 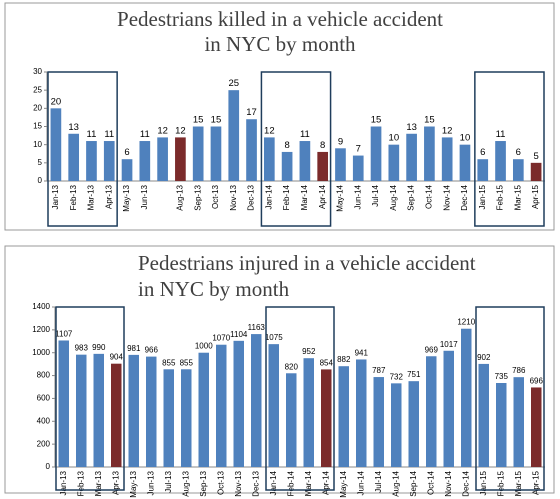 What do you see at coordinates (257, 327) in the screenshot?
I see `value-label: 1163` at bounding box center [257, 327].